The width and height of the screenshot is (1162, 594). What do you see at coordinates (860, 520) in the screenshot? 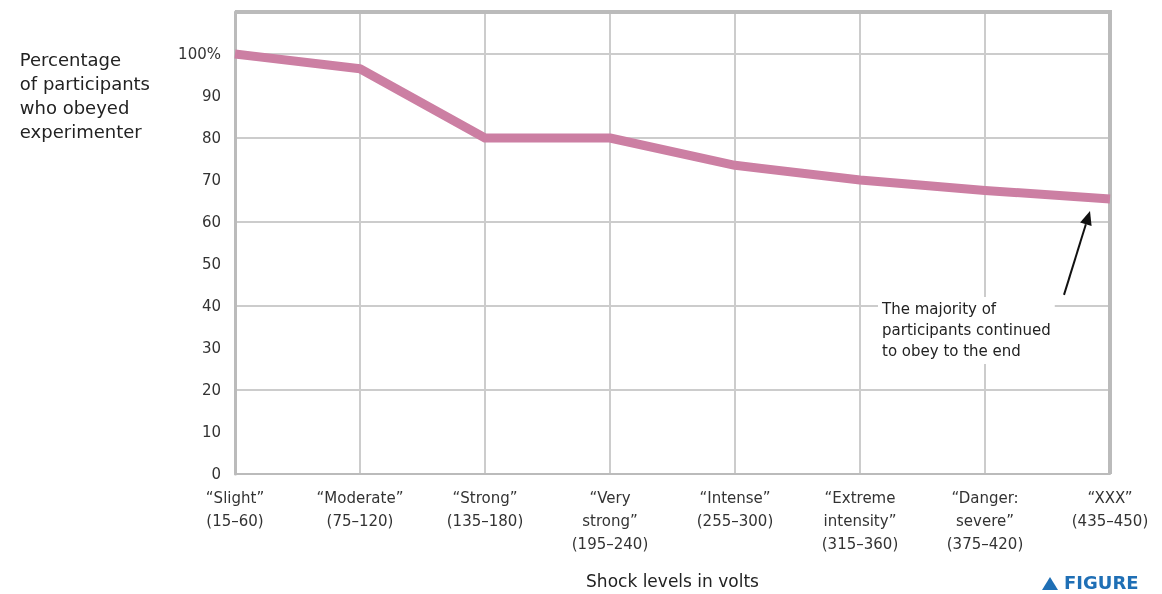
I see `x-tick-label: “Extreme intensity” (315–360)` at bounding box center [860, 520].